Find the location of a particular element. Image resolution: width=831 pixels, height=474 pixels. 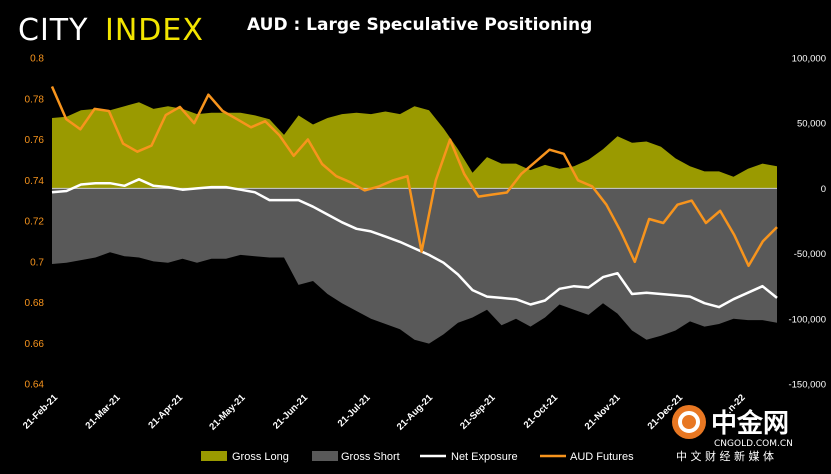

x-tick-label: 21-Mar-21 is located at coordinates (103, 412).